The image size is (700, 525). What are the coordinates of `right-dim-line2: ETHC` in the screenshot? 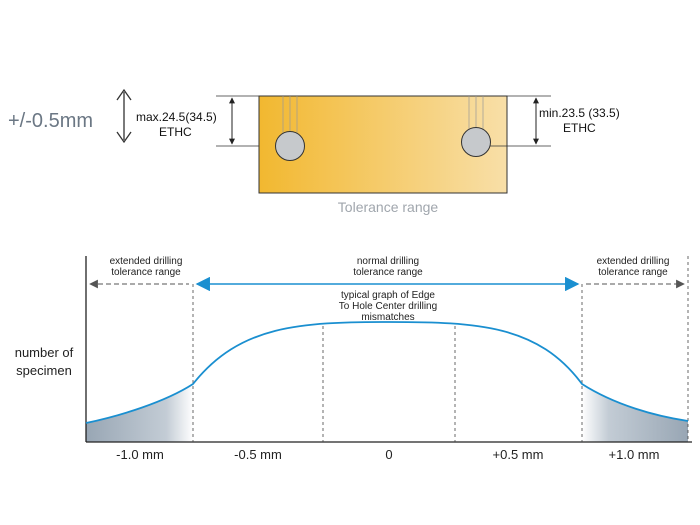 It's located at (579, 128).